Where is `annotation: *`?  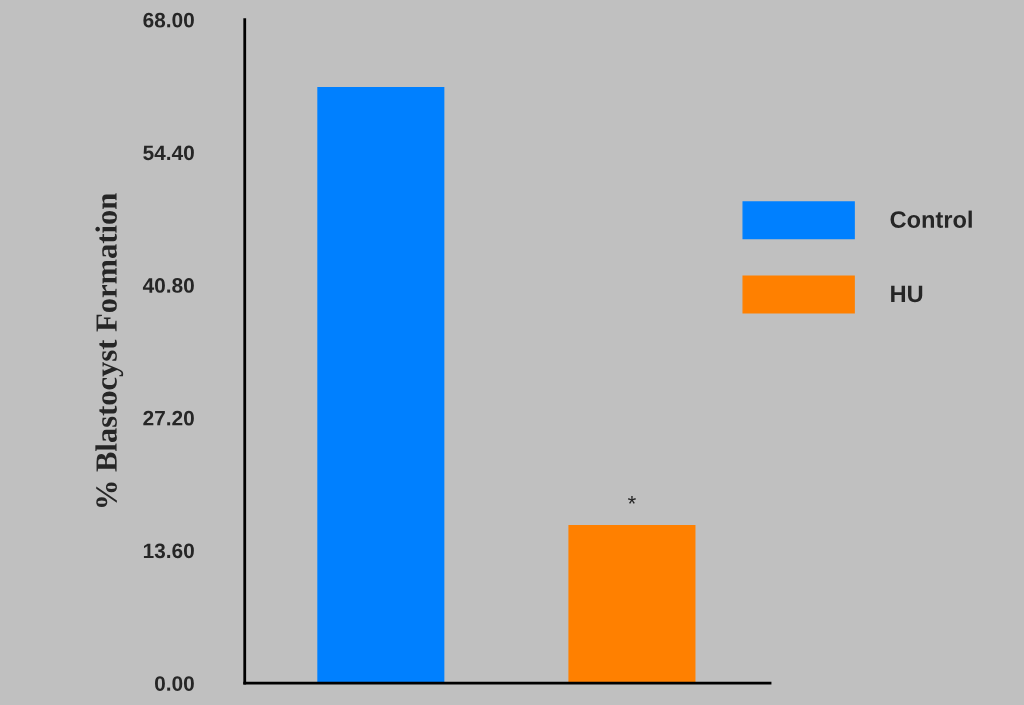
annotation: * is located at coordinates (631, 499).